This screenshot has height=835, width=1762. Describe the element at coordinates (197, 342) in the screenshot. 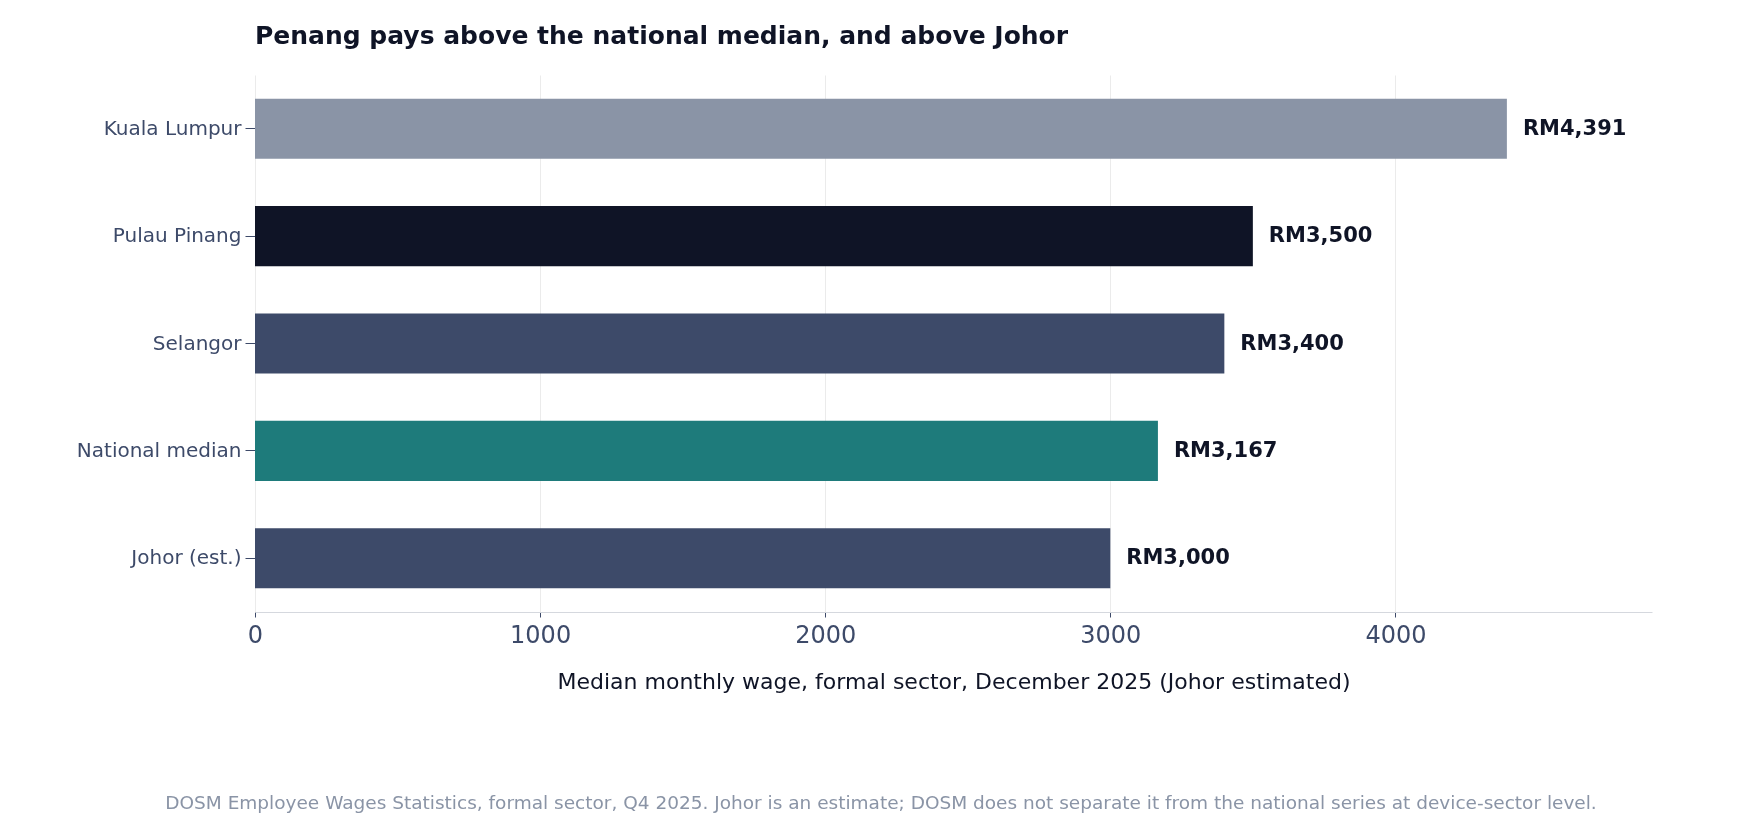

I see `y-tick-label: Selangor` at that location.